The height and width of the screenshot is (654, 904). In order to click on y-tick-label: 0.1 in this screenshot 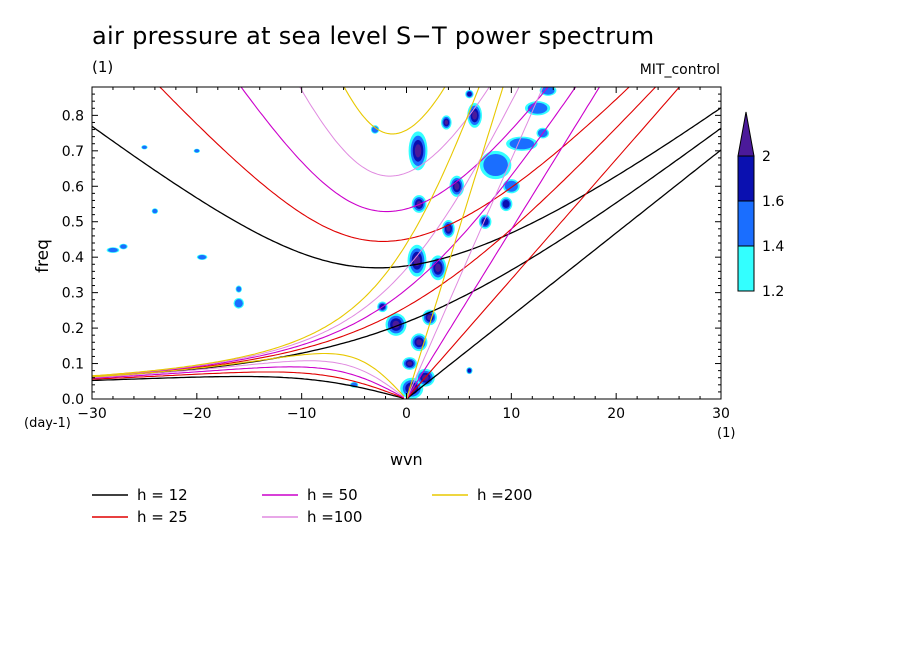, I will do `click(73, 365)`.